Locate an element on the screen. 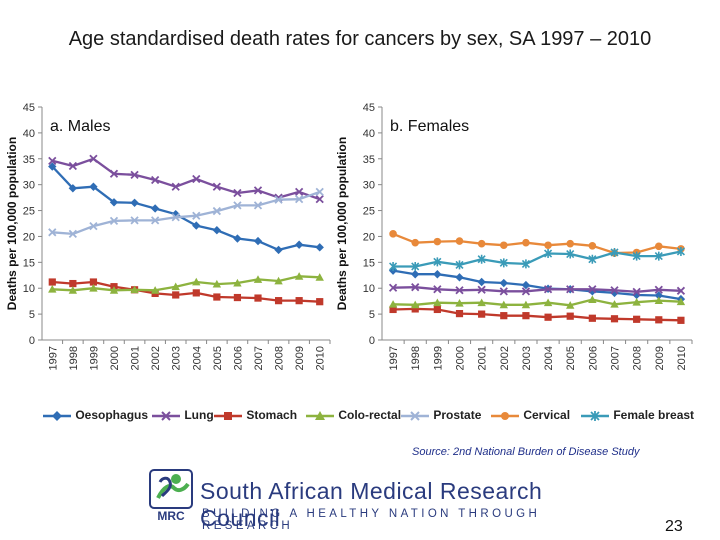  y-tick-label: 10 is located at coordinates (369, 289).